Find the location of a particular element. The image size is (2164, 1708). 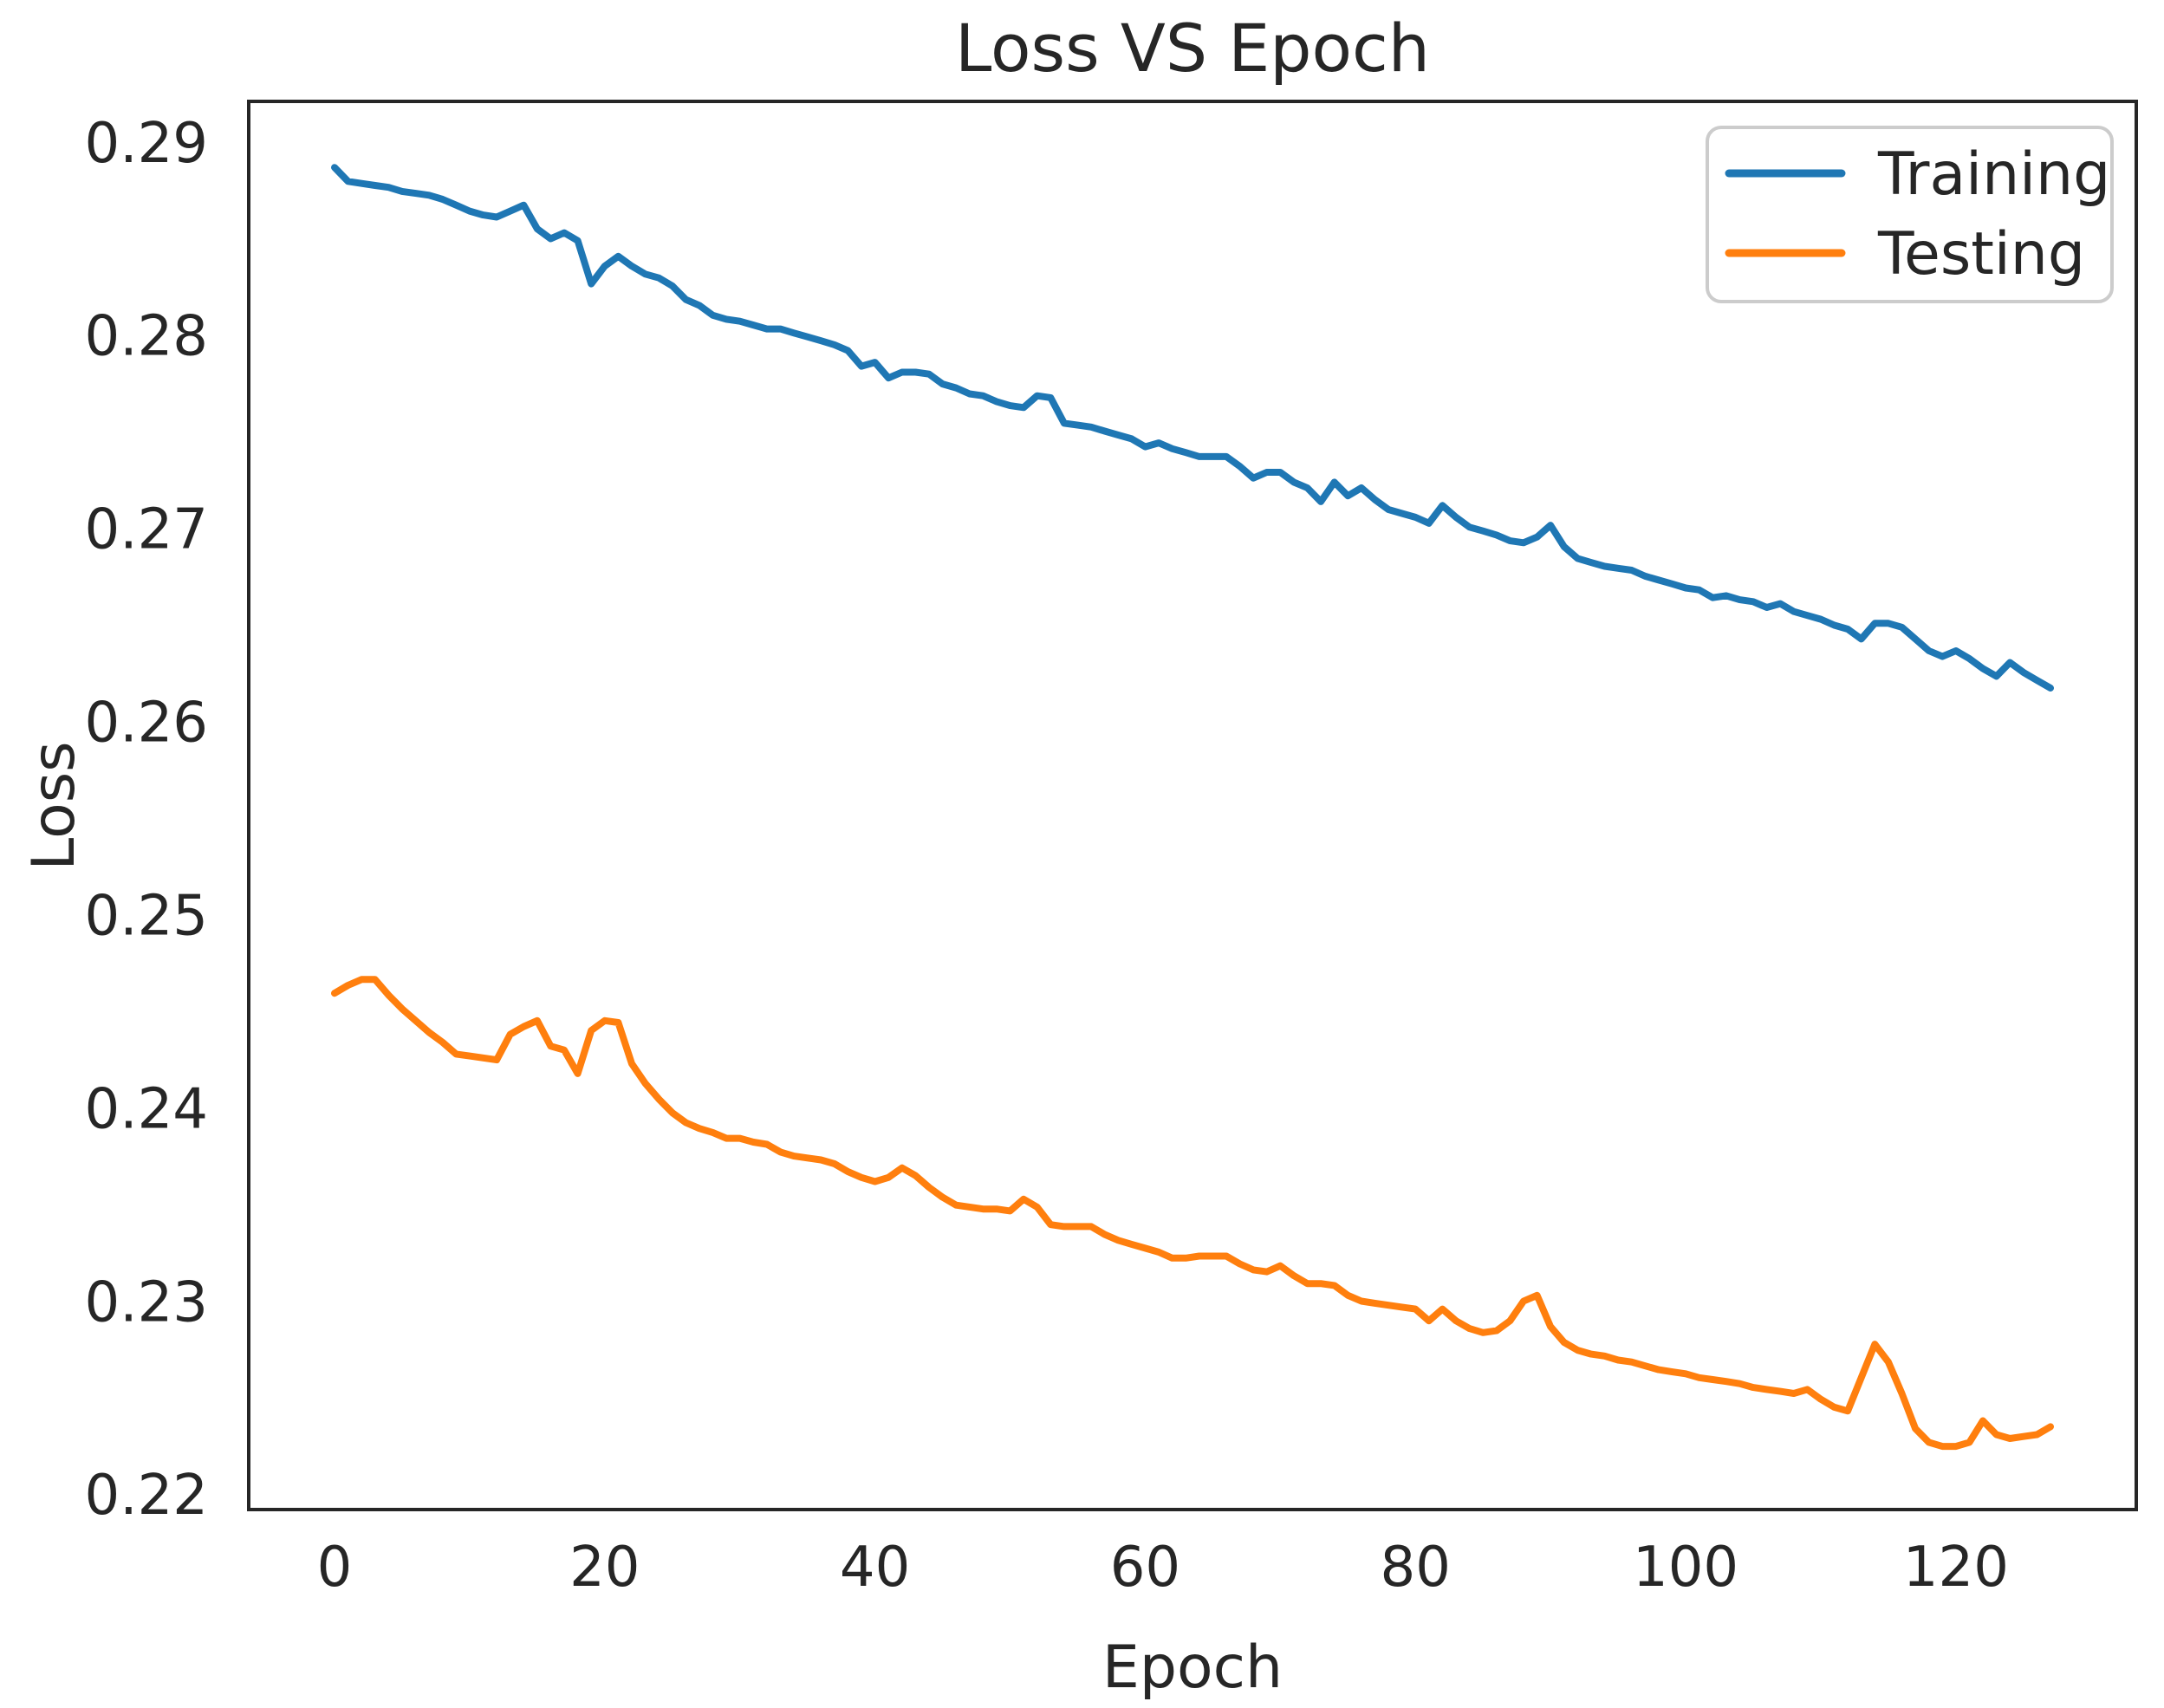

x-tick-label: 100 is located at coordinates (1685, 1568).